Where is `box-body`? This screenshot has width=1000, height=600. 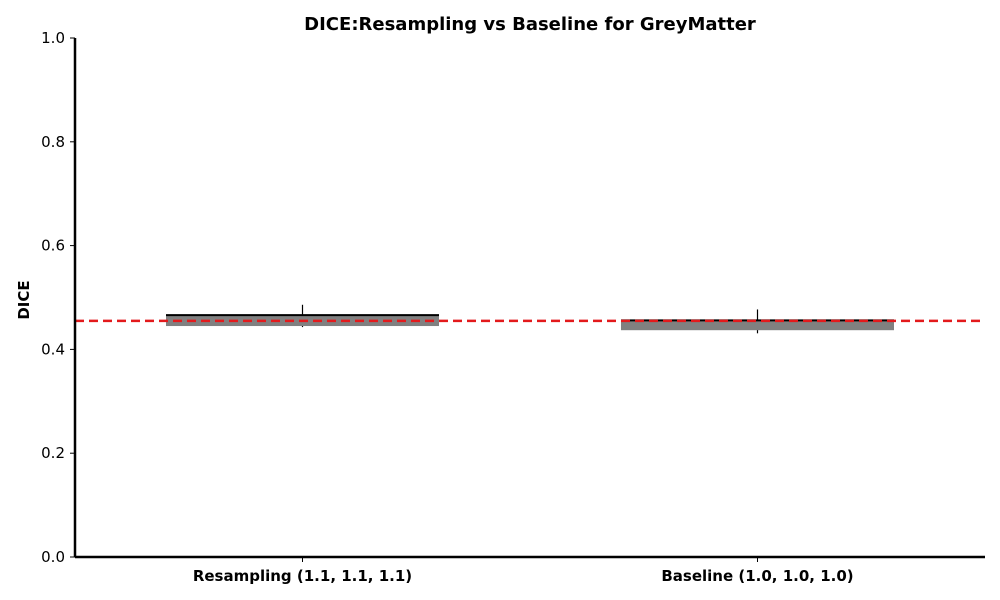 box-body is located at coordinates (757, 325).